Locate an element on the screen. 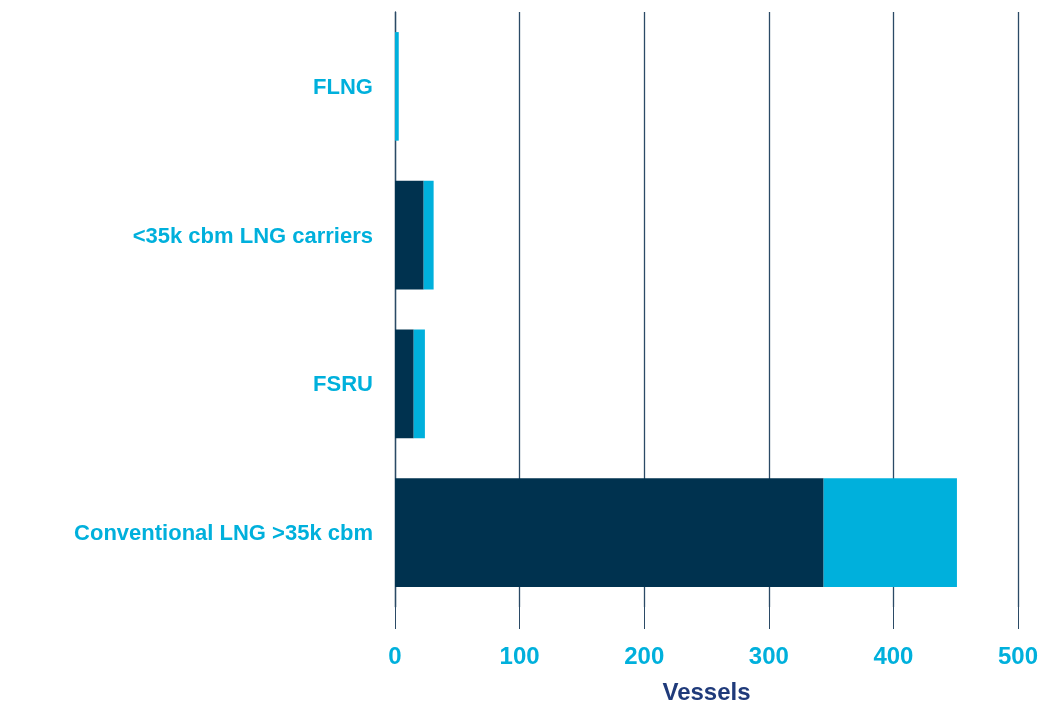 The image size is (1045, 718). x-tick-label: 200 is located at coordinates (644, 655).